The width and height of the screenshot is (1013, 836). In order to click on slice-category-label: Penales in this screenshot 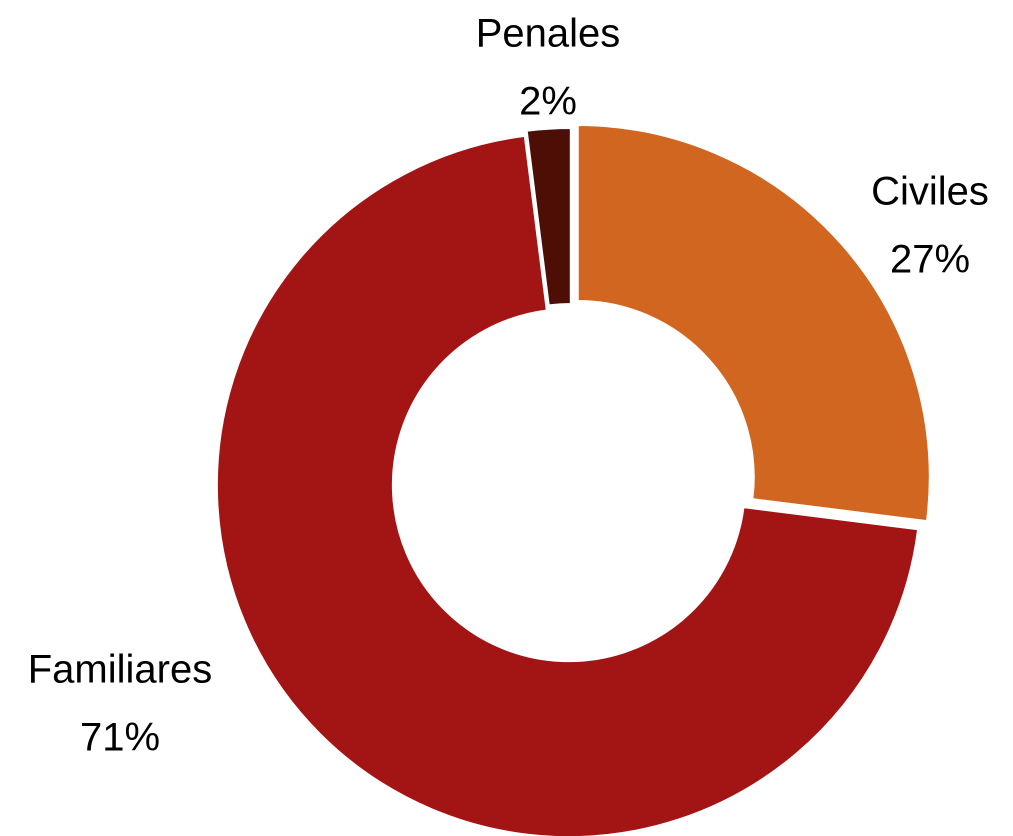, I will do `click(548, 34)`.